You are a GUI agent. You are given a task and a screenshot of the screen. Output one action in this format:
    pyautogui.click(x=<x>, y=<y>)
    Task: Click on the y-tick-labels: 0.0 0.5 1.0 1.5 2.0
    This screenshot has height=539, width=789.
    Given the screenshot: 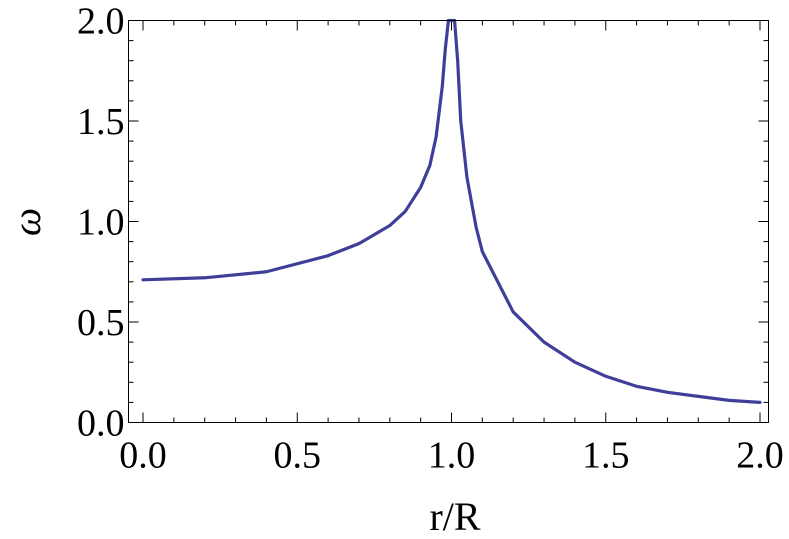 What is the action you would take?
    pyautogui.click(x=101, y=223)
    